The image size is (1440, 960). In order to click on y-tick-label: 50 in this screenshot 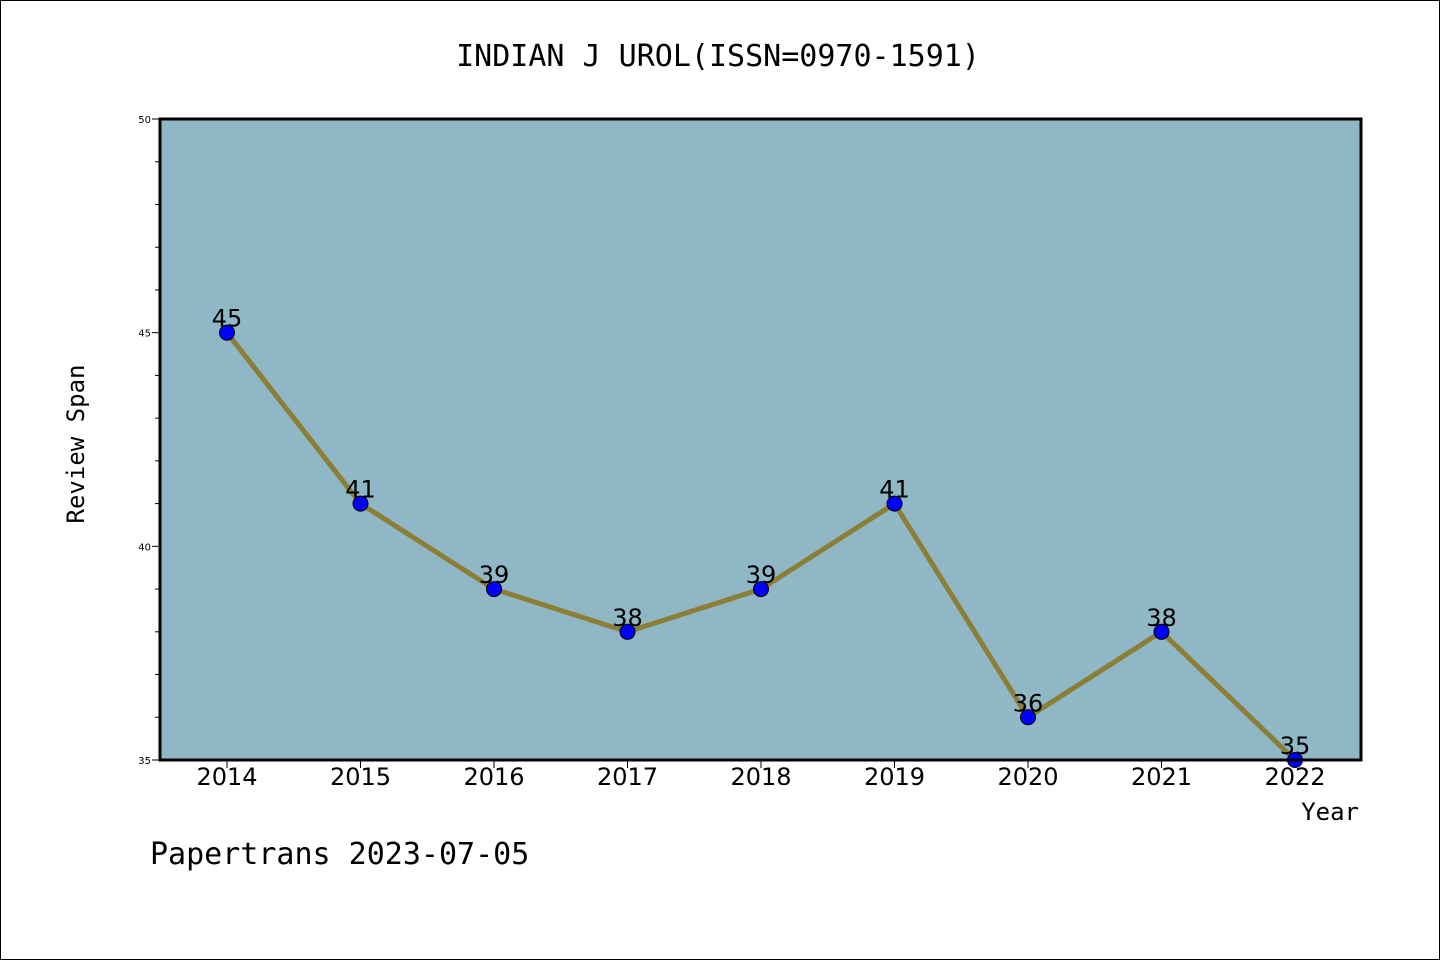, I will do `click(144, 120)`.